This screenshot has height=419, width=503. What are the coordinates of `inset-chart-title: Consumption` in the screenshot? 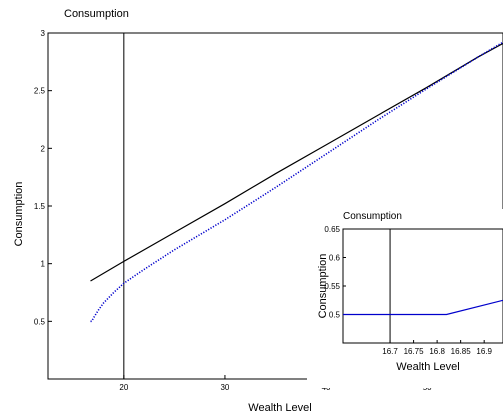 It's located at (372, 216).